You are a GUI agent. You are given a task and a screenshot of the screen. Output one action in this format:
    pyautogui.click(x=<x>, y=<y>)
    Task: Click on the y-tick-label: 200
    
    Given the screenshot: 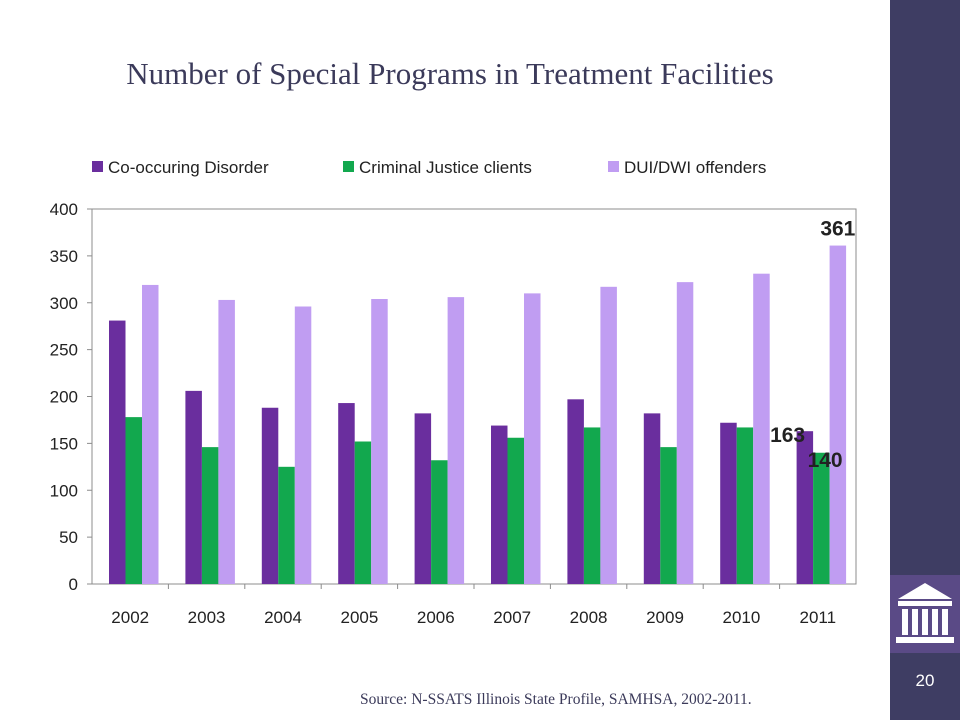 What is the action you would take?
    pyautogui.click(x=64, y=397)
    